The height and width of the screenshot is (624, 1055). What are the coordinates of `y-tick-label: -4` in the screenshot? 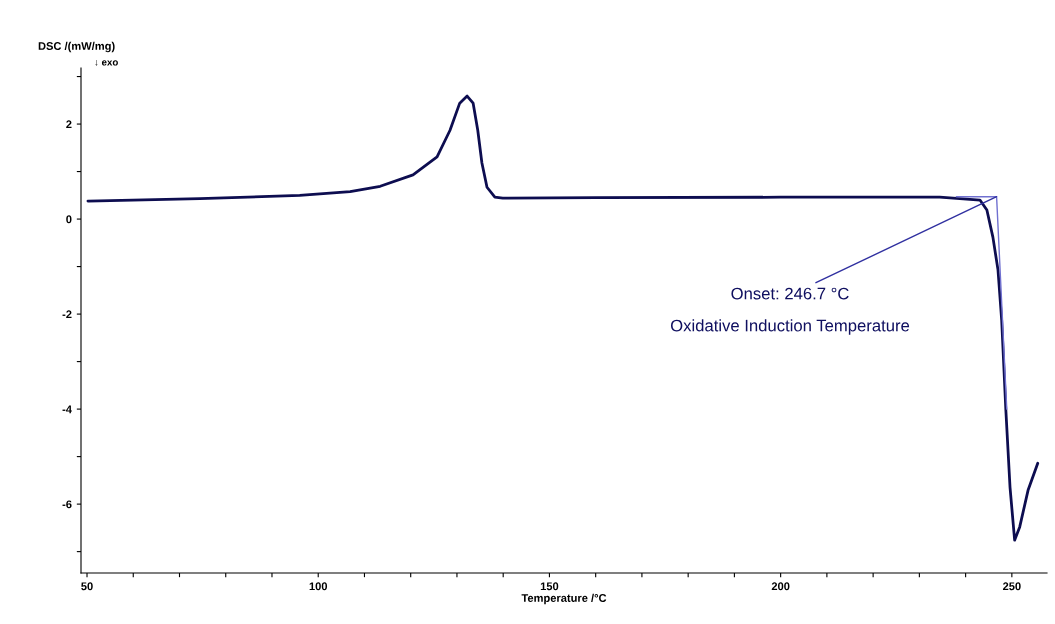 It's located at (67, 409).